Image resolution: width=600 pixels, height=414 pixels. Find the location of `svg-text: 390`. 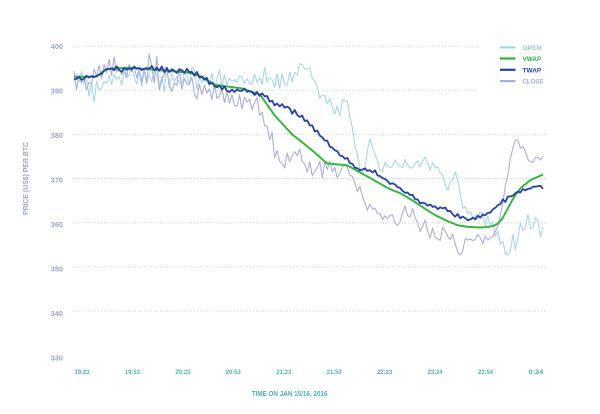

svg-text: 390 is located at coordinates (57, 92).